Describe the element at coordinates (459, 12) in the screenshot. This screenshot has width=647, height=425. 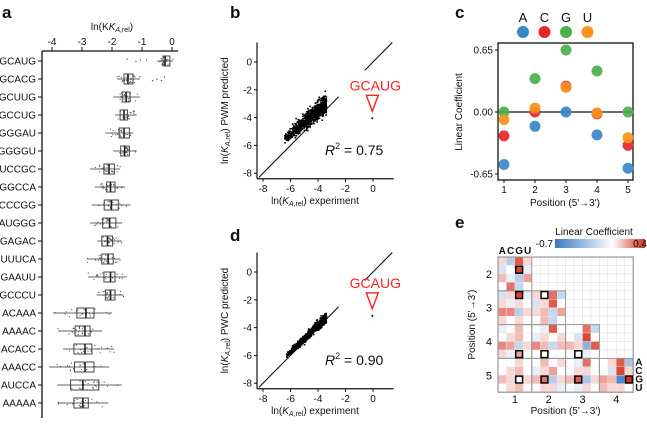
I see `panel-label-c: c` at that location.